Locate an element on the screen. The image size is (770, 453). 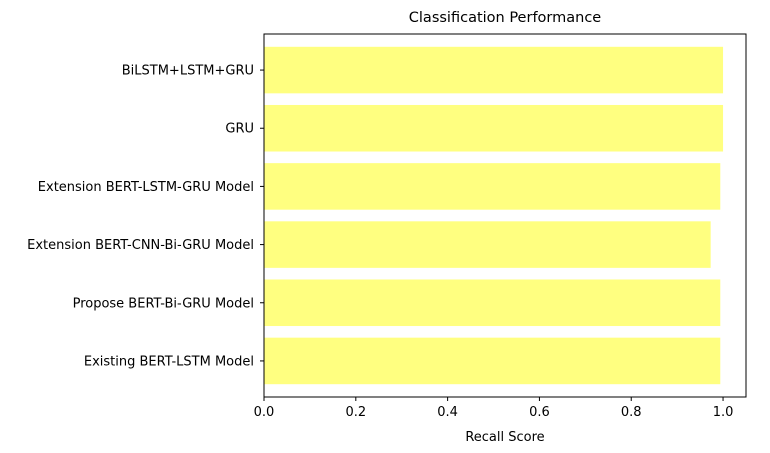
y-tick-label: GRU is located at coordinates (239, 129).